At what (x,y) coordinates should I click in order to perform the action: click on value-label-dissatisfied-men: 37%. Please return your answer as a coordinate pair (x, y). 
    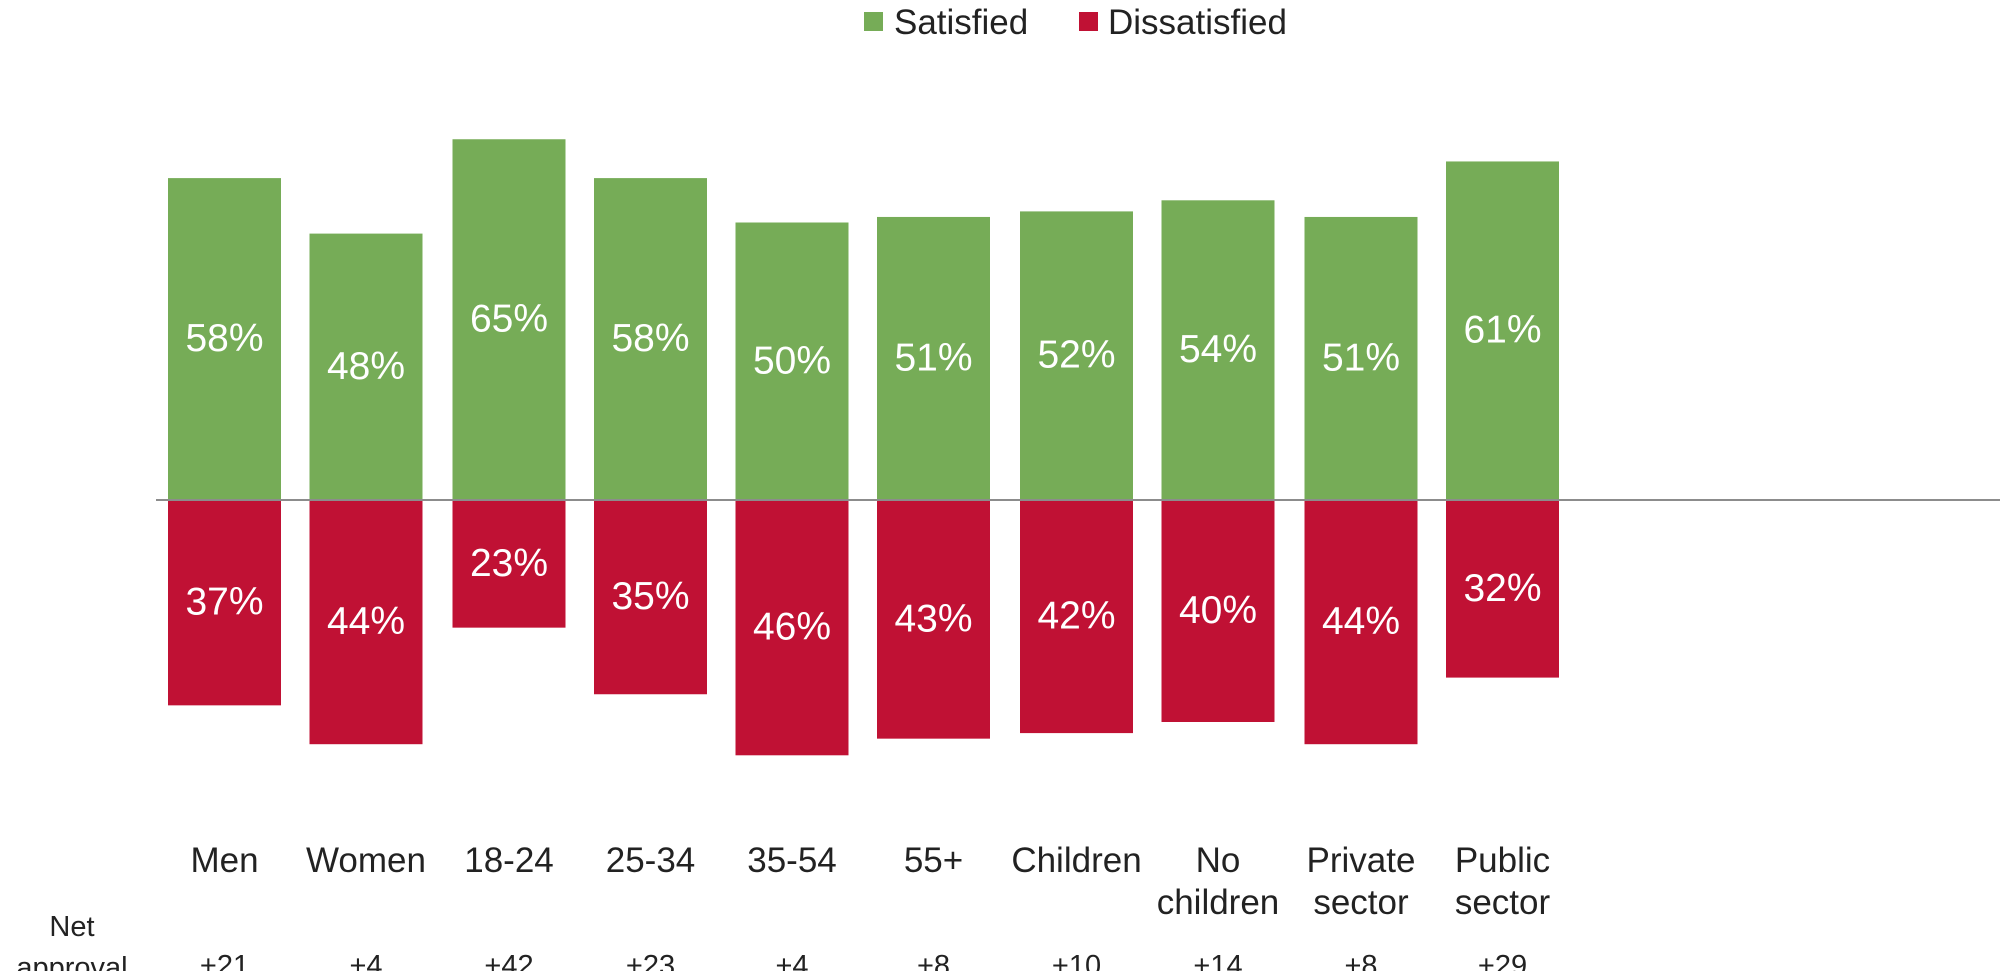
    Looking at the image, I should click on (224, 602).